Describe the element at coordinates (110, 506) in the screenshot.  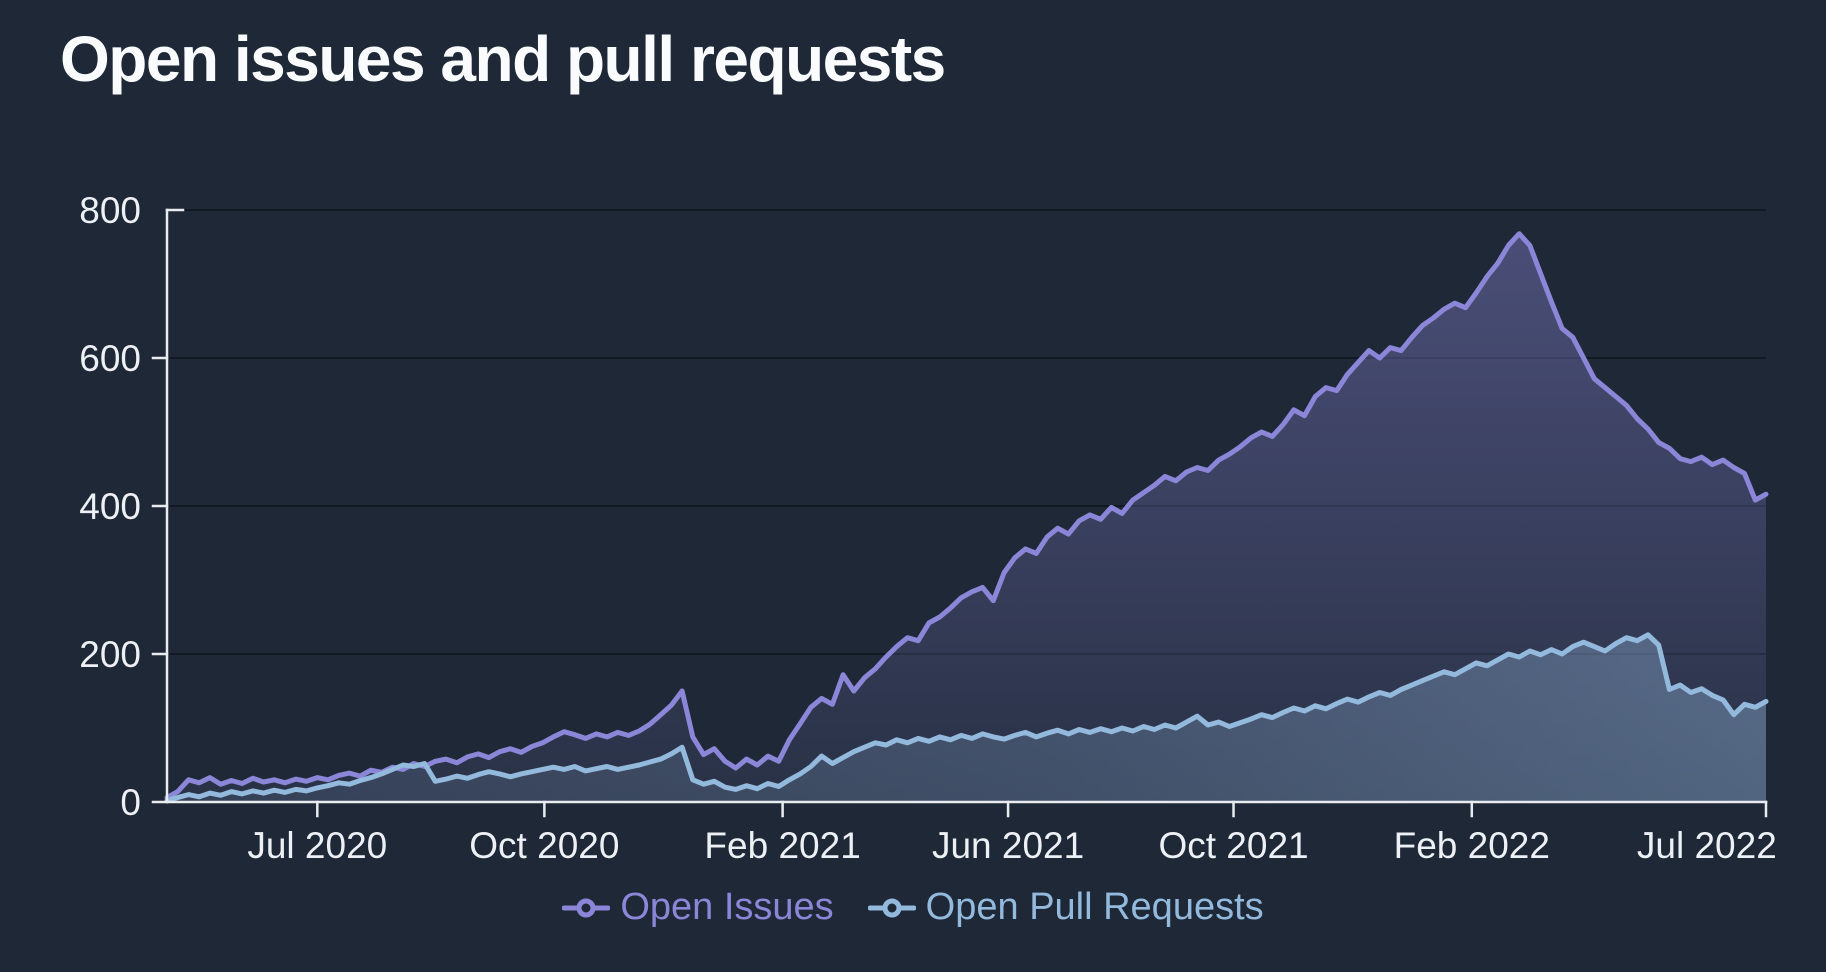
I see `y-axis-tick-label: 400` at that location.